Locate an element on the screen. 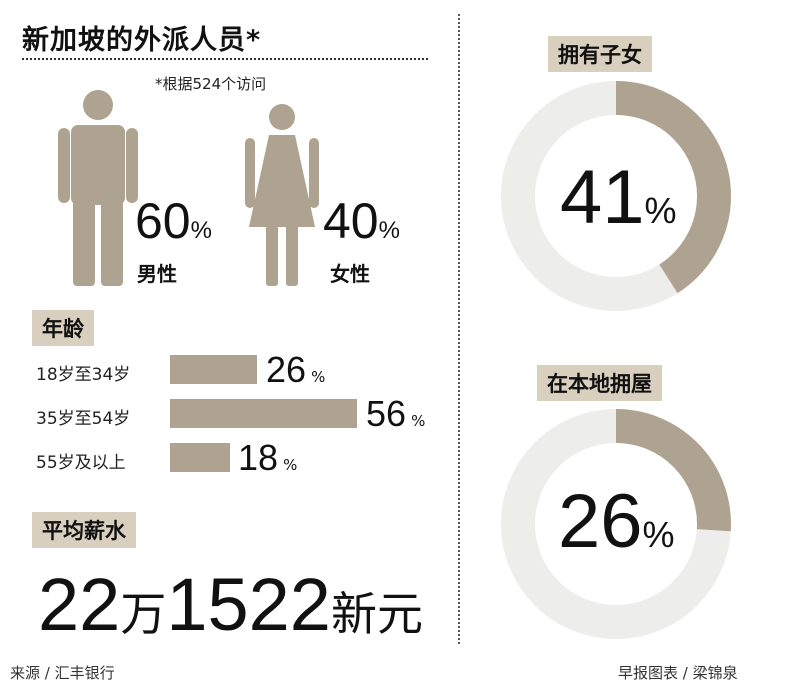  children-donut-slice is located at coordinates (616, 196).